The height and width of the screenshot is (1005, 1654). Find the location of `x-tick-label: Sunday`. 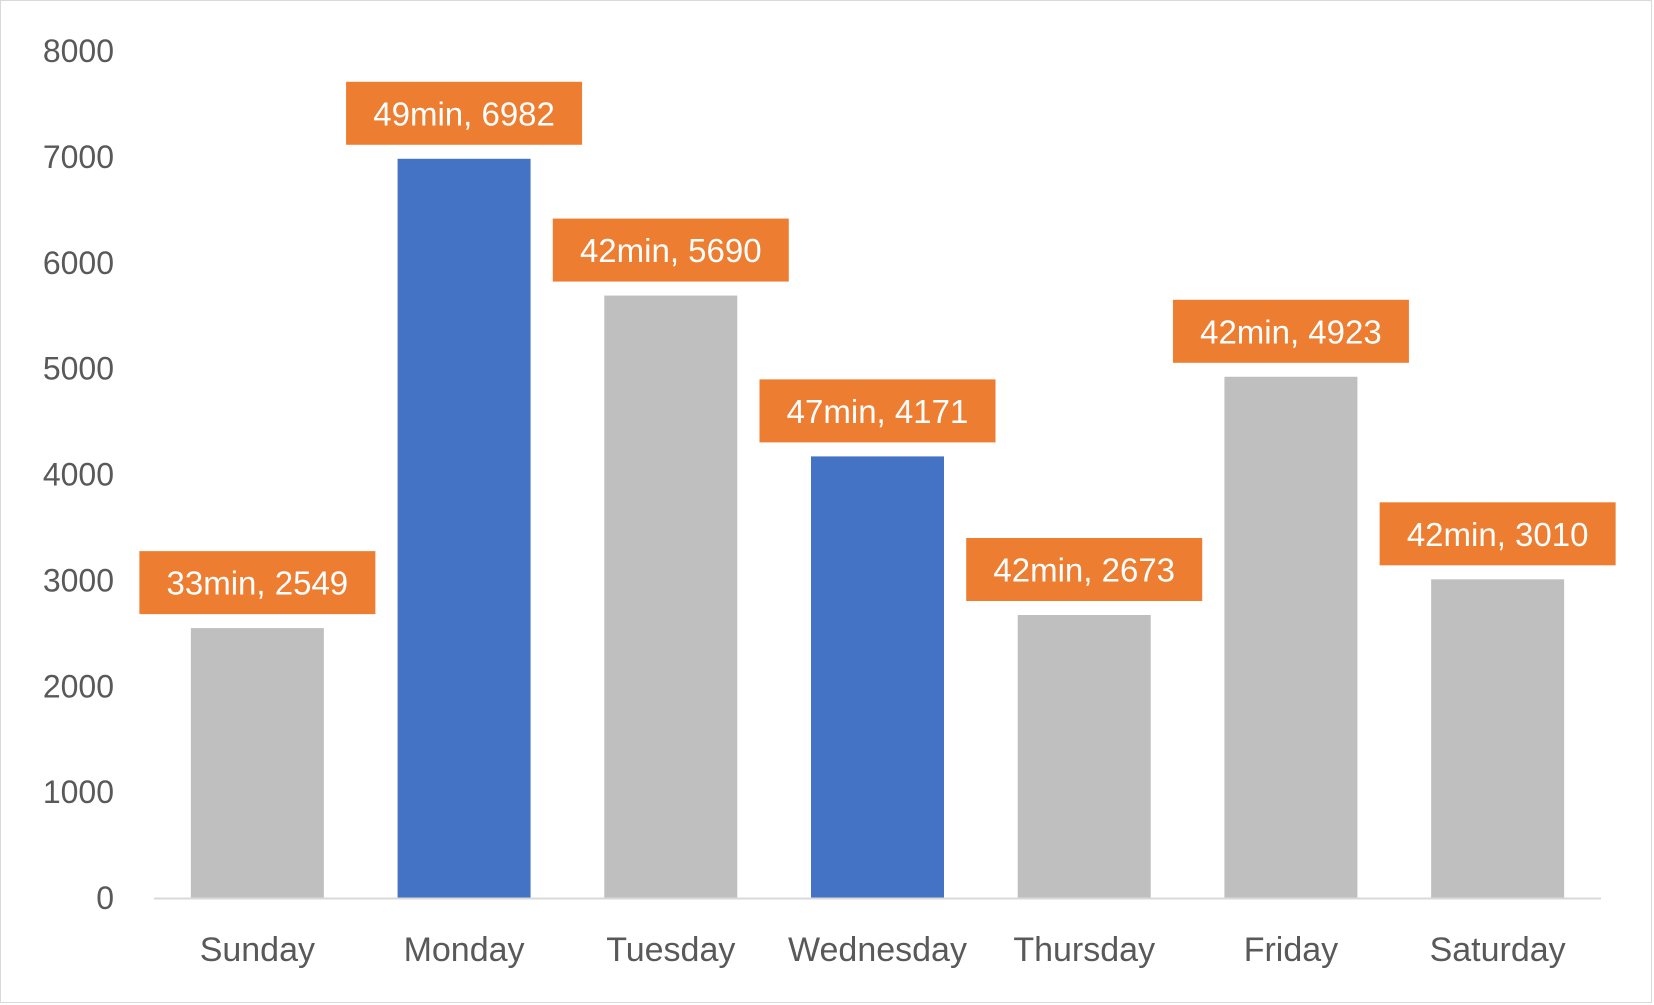

x-tick-label: Sunday is located at coordinates (257, 950).